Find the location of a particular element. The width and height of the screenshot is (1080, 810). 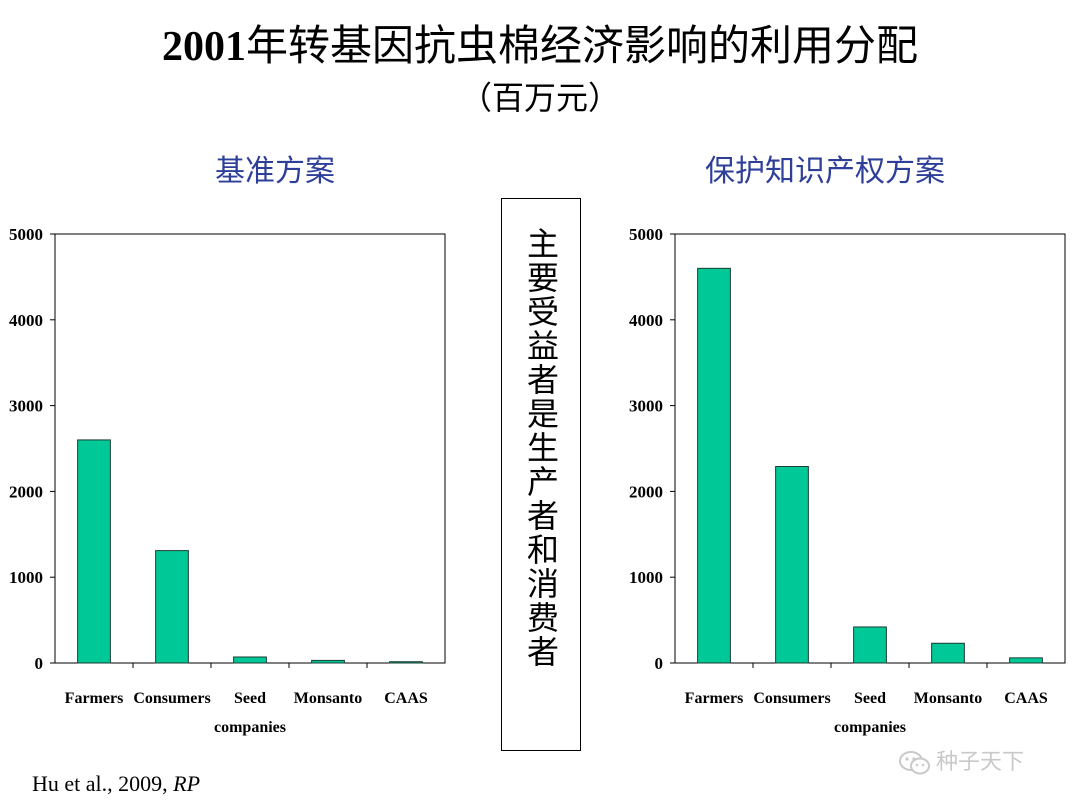

left-ytick-label: 3000 is located at coordinates (26, 406).